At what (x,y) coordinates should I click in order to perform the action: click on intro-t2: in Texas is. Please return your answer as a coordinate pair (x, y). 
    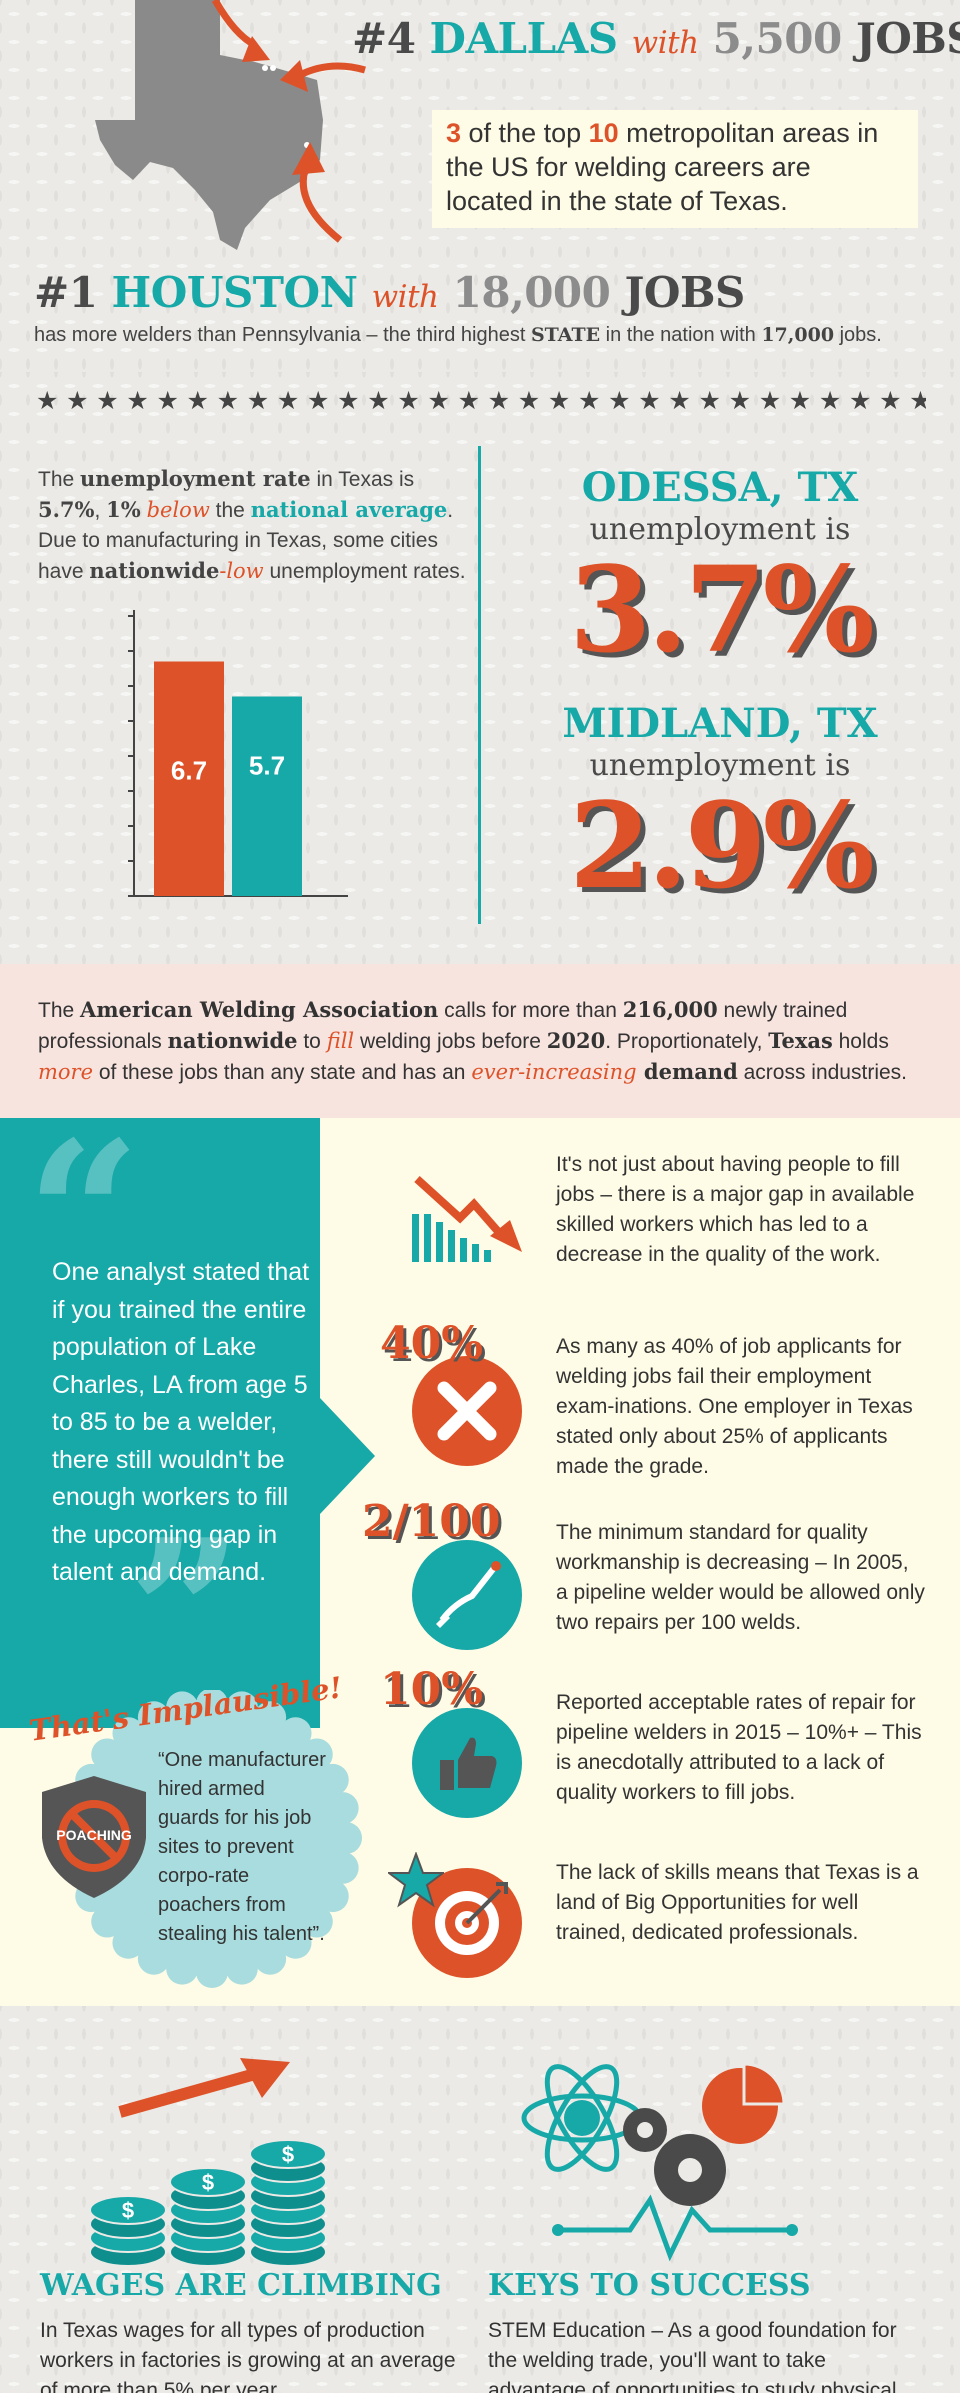
    Looking at the image, I should click on (362, 479).